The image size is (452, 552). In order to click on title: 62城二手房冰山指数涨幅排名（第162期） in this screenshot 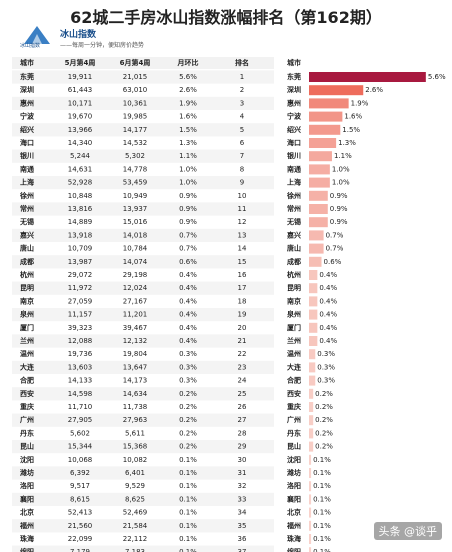, I will do `click(226, 17)`.